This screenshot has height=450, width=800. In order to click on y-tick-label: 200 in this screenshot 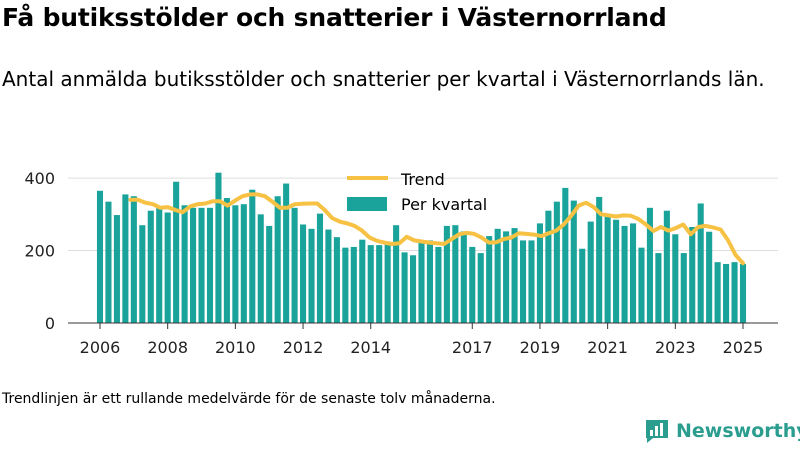, I will do `click(39, 251)`.